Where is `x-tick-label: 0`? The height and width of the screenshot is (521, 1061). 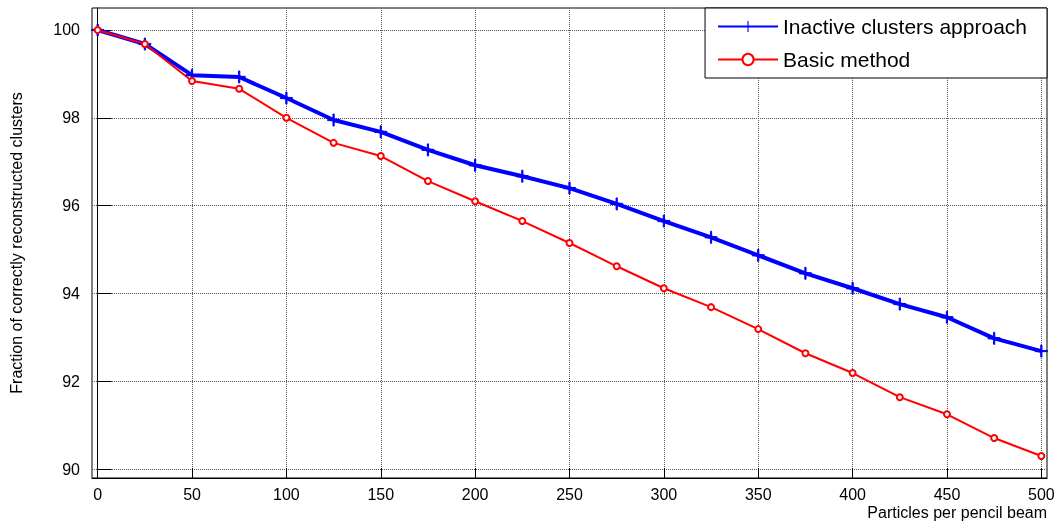 x-tick-label: 0 is located at coordinates (98, 494).